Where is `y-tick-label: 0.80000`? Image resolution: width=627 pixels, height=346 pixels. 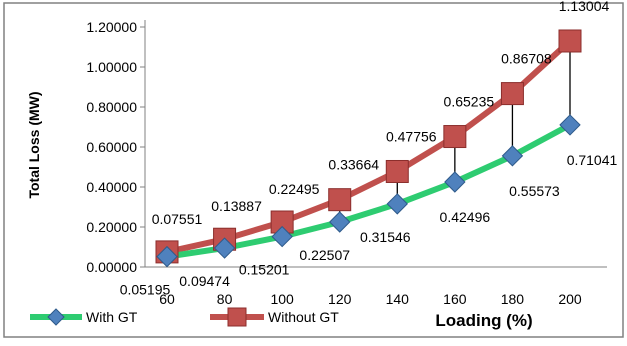 y-tick-label: 0.80000 is located at coordinates (111, 107).